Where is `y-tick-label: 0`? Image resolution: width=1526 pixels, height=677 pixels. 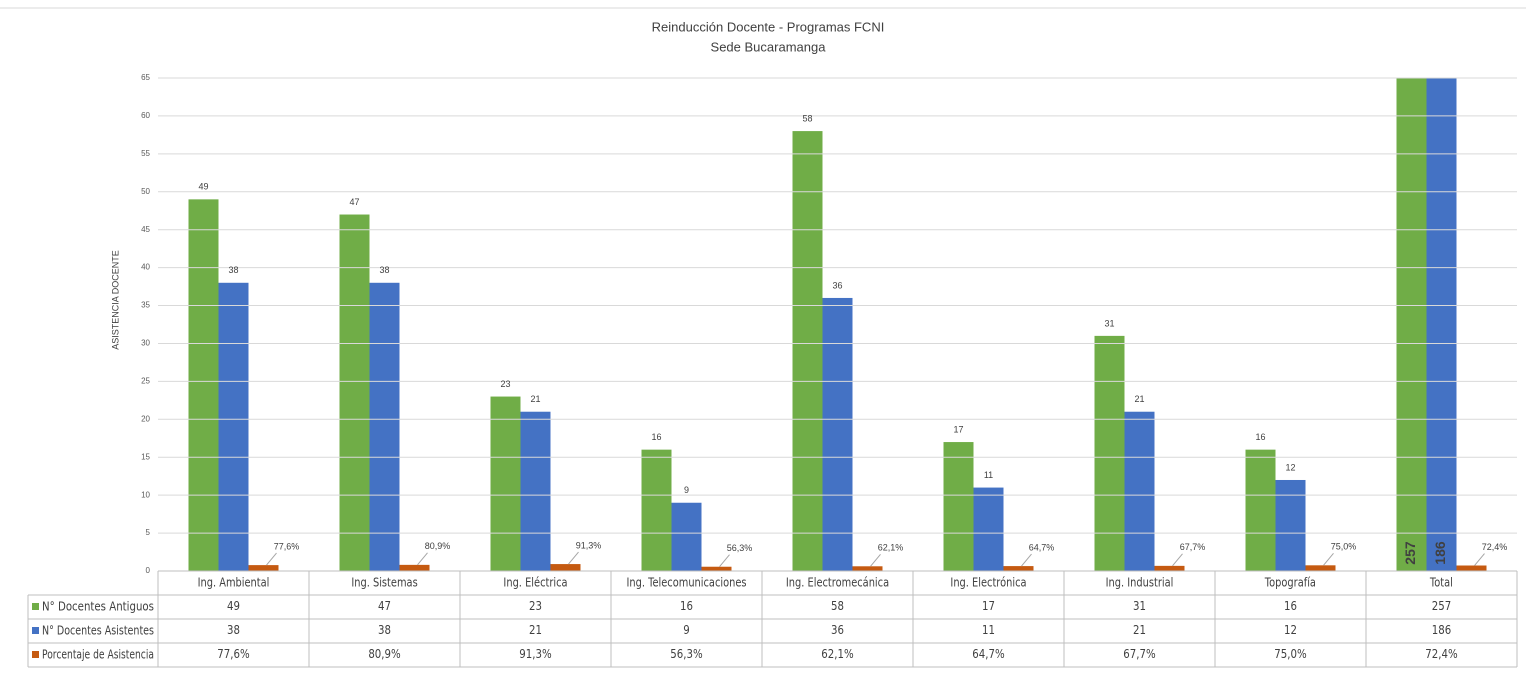 y-tick-label: 0 is located at coordinates (148, 570).